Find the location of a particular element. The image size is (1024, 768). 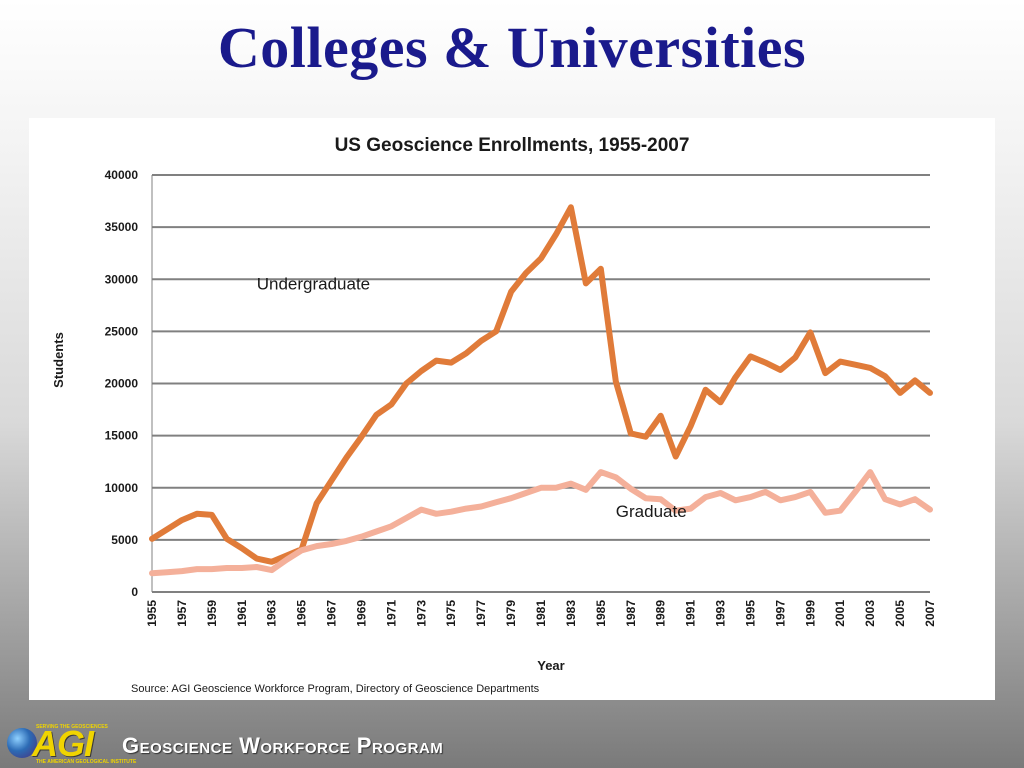

slide-title: Colleges & Universities is located at coordinates (512, 47).